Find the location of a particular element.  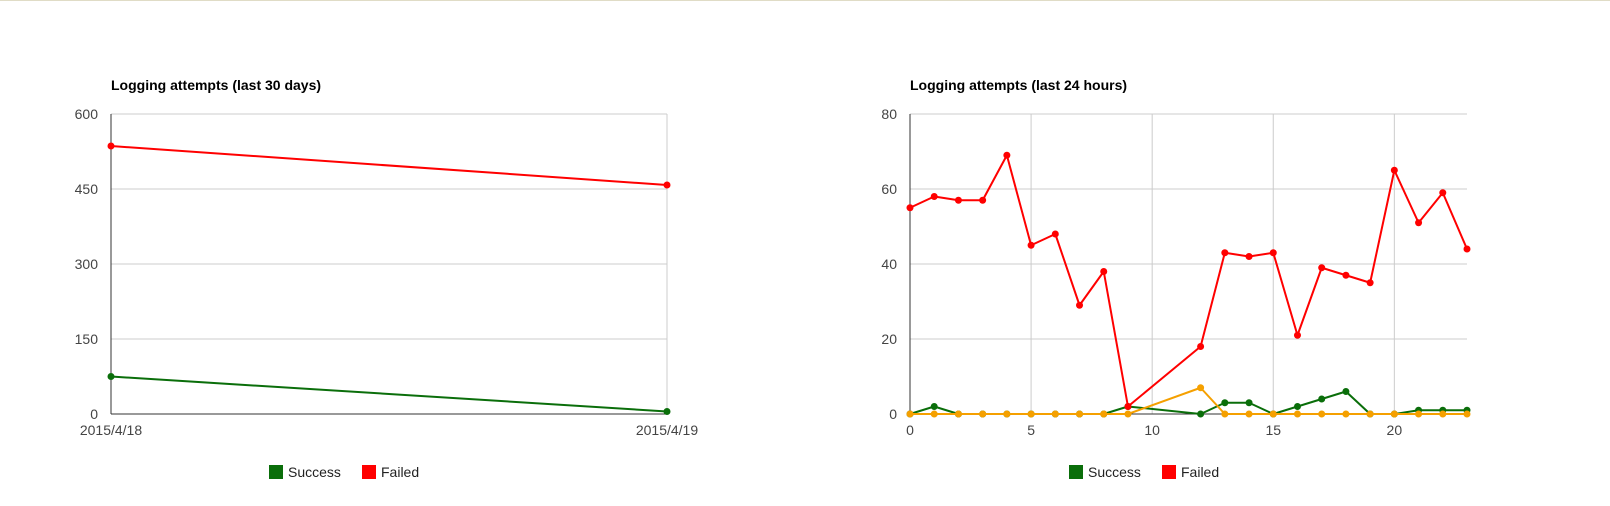

series-line-failed is located at coordinates (389, 165).